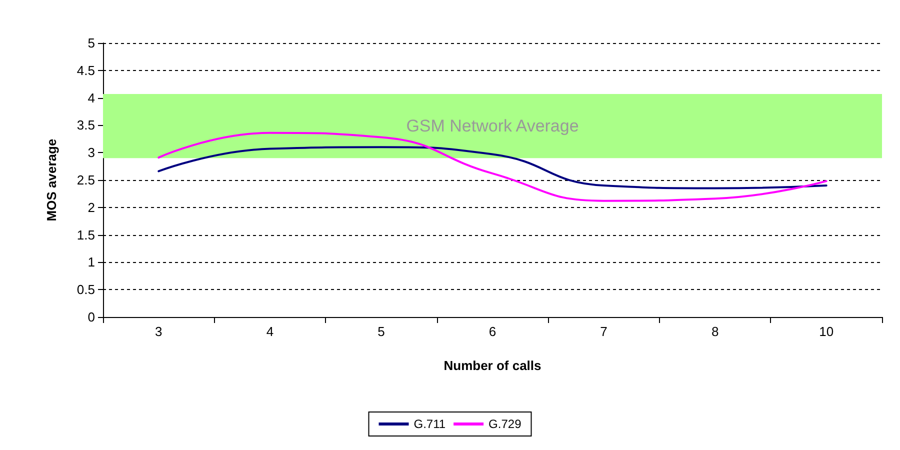 This screenshot has width=900, height=450. What do you see at coordinates (85, 70) in the screenshot?
I see `y-tick-label: 4.5` at bounding box center [85, 70].